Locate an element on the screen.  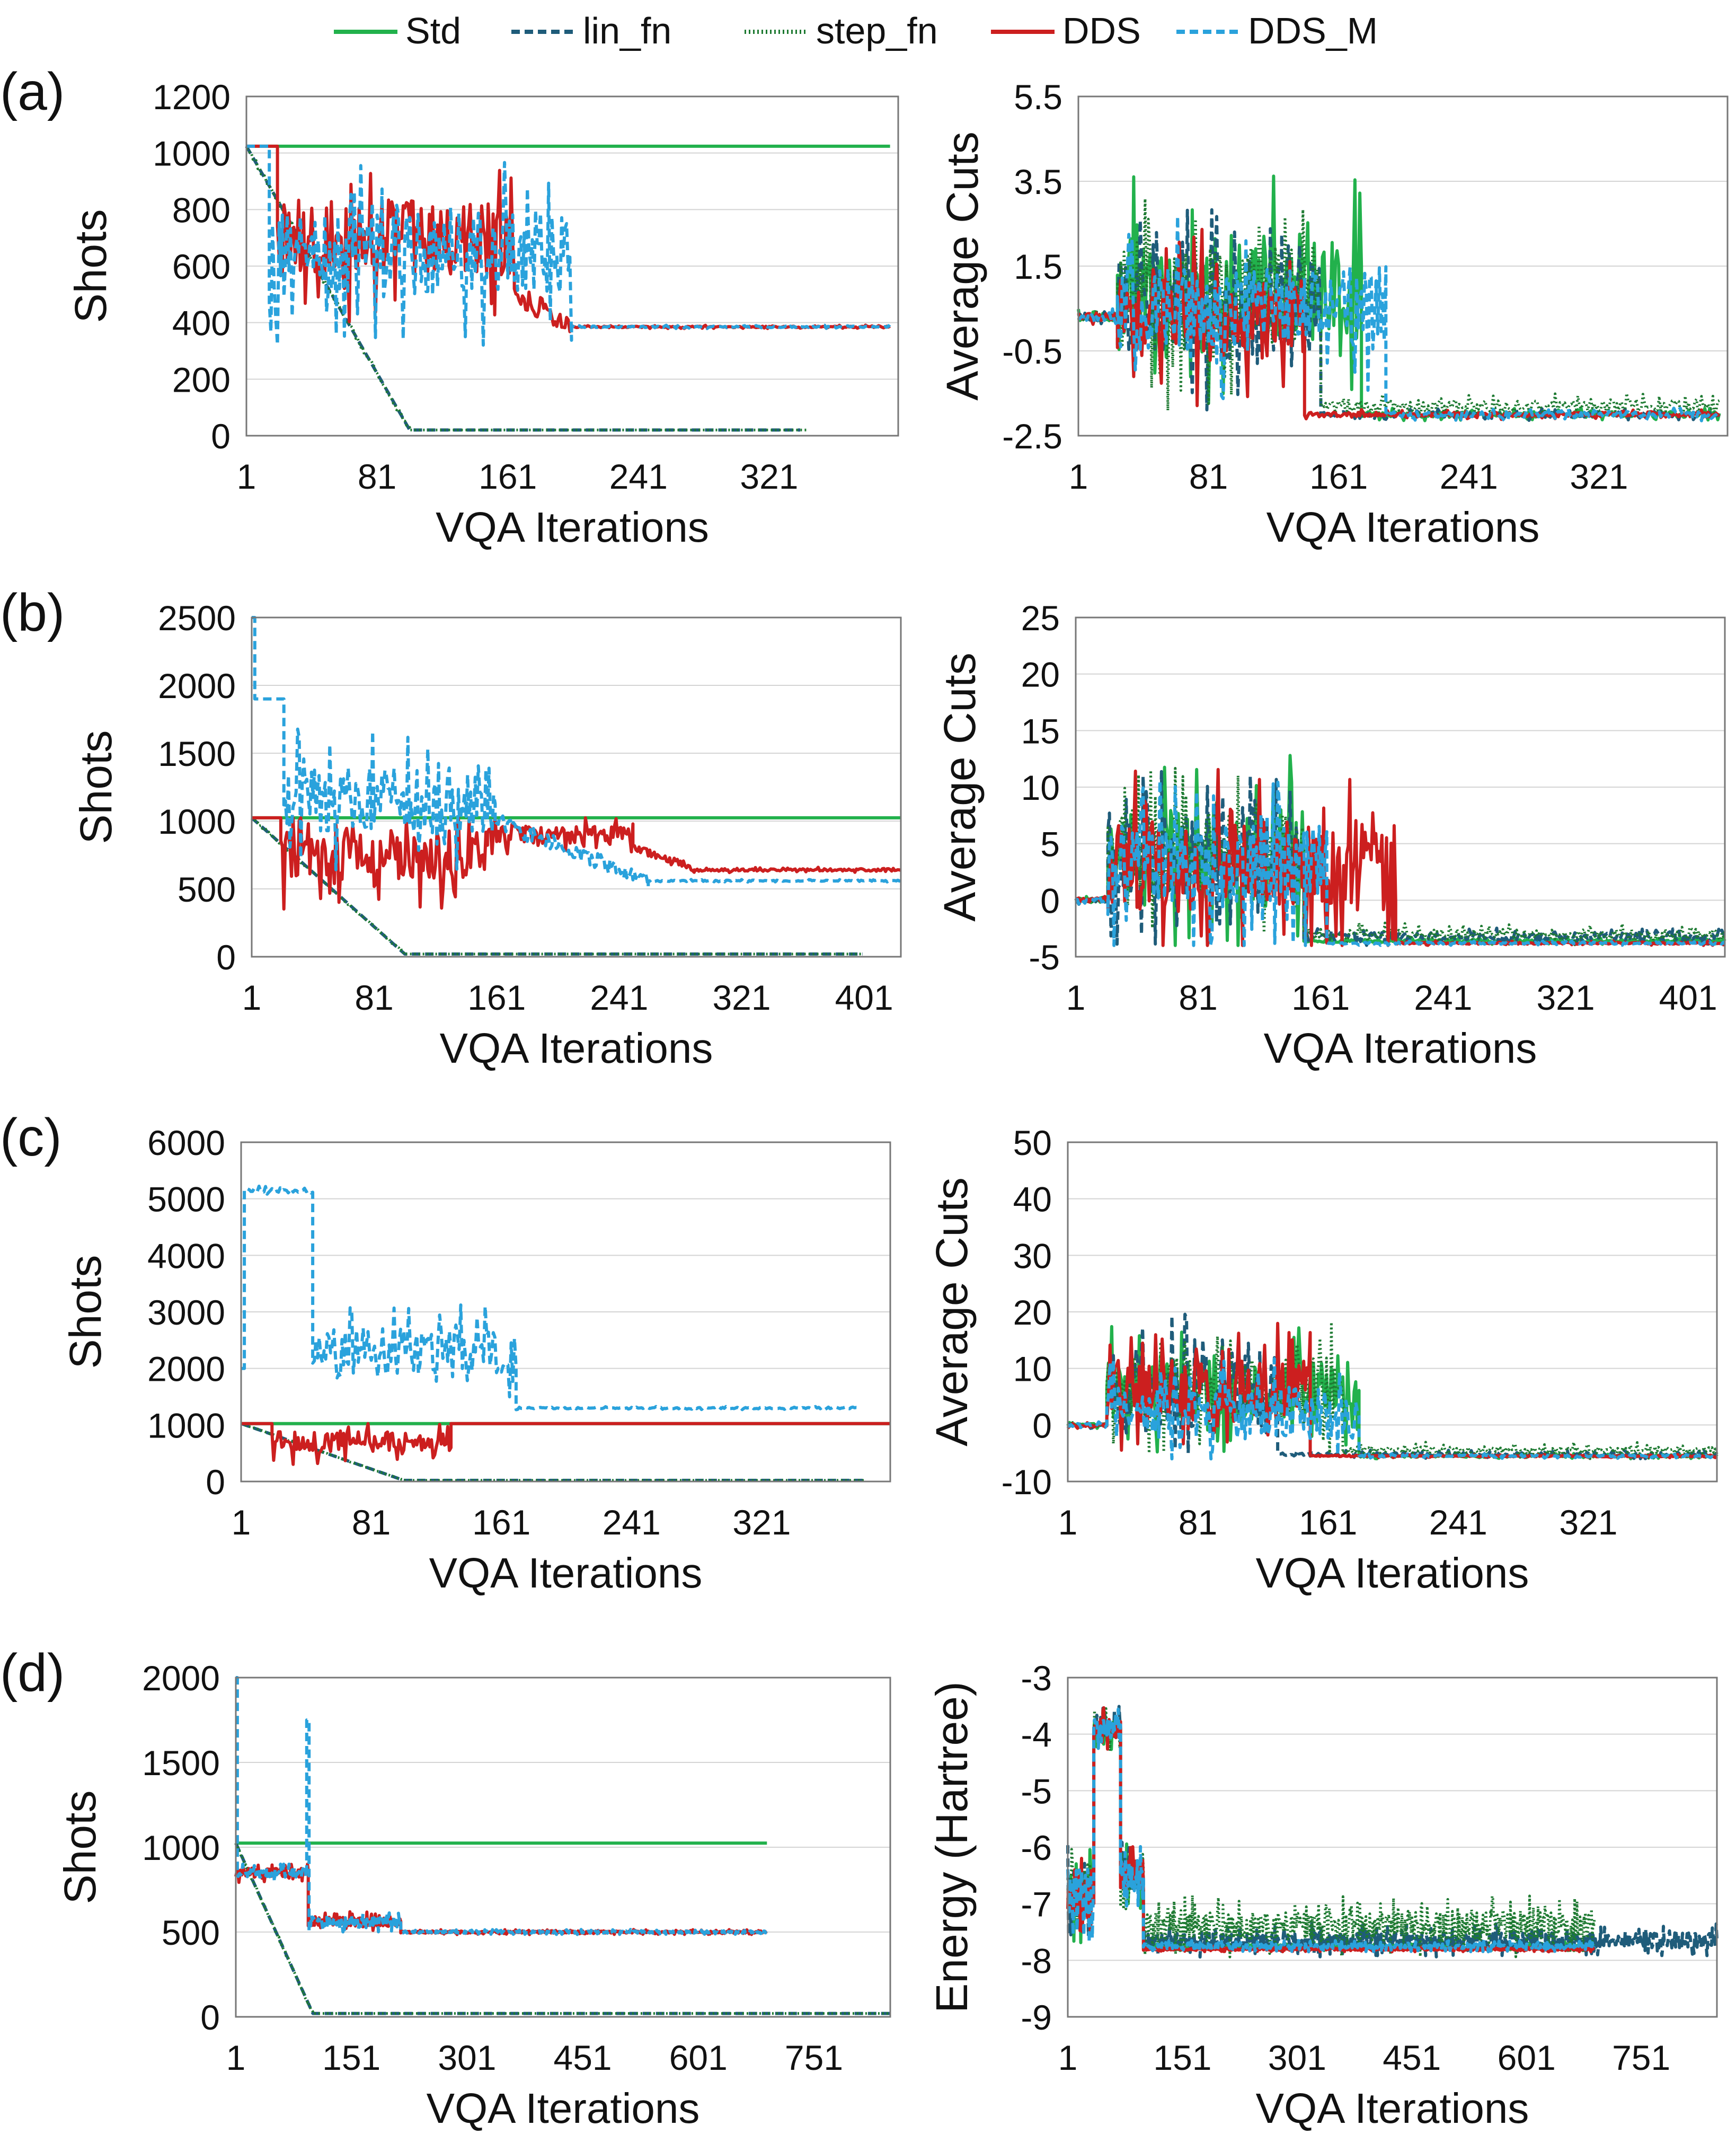
y-tick-label: 30 is located at coordinates (1032, 1255).